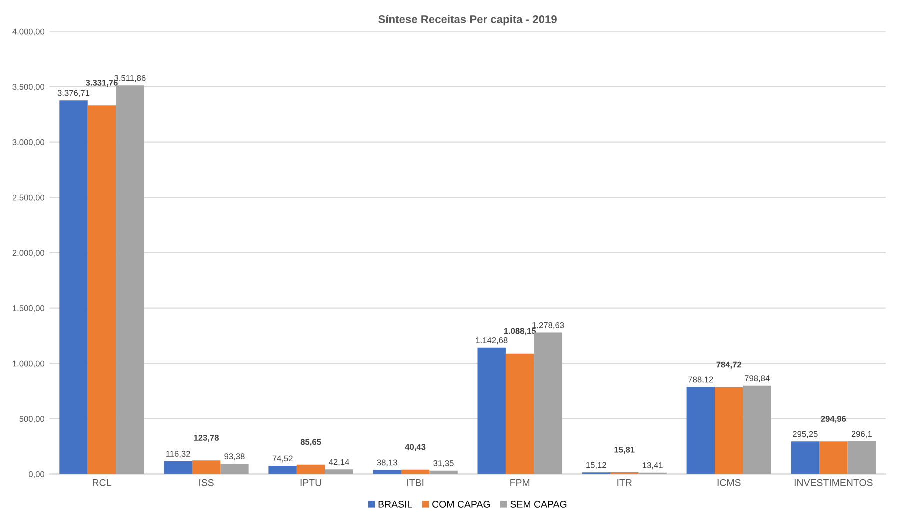 The width and height of the screenshot is (904, 527). I want to click on data-label: 15,81, so click(624, 450).